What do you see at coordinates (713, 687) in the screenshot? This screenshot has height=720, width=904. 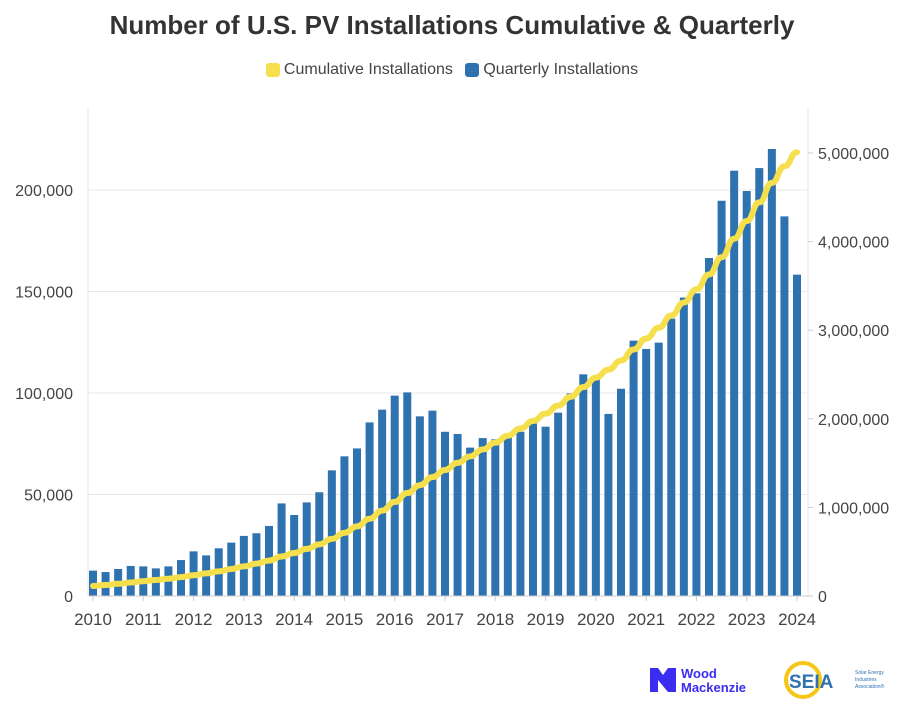 I see `svg-text: Mackenzie` at bounding box center [713, 687].